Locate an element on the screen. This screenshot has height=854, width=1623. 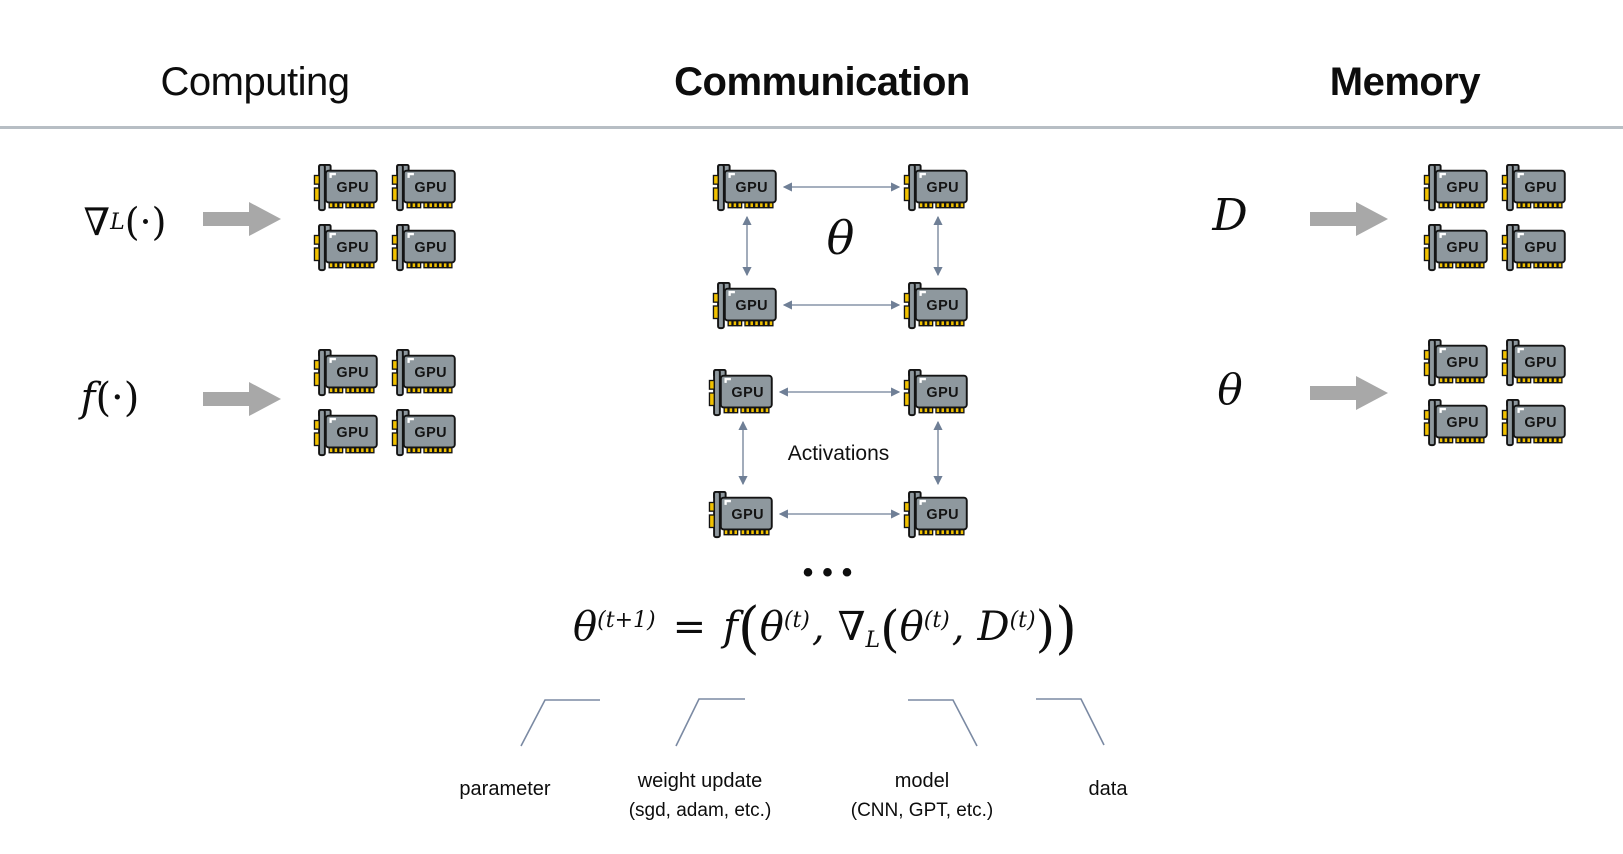
nabla-subscript: L is located at coordinates (117, 222).